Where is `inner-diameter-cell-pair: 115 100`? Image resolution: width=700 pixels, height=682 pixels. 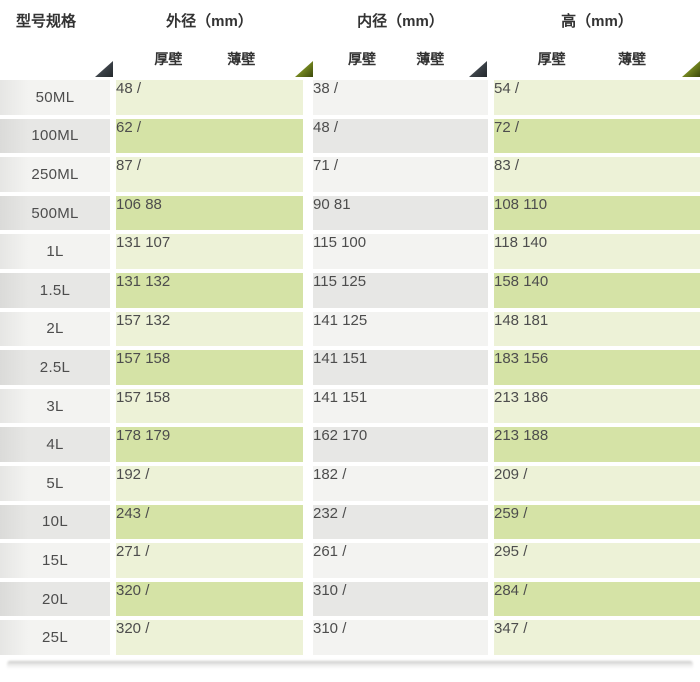 inner-diameter-cell-pair: 115 100 is located at coordinates (400, 251).